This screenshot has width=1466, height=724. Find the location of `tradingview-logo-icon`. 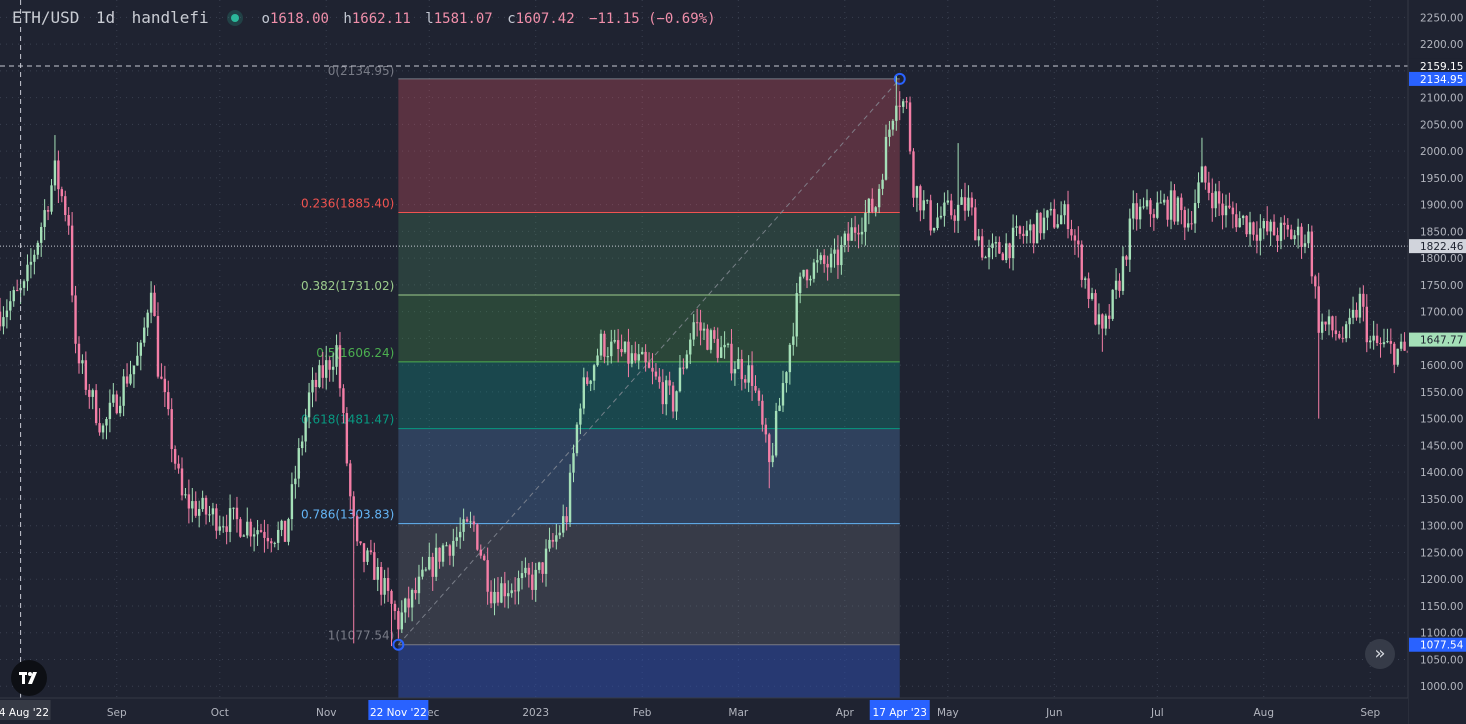

tradingview-logo-icon is located at coordinates (29, 678).